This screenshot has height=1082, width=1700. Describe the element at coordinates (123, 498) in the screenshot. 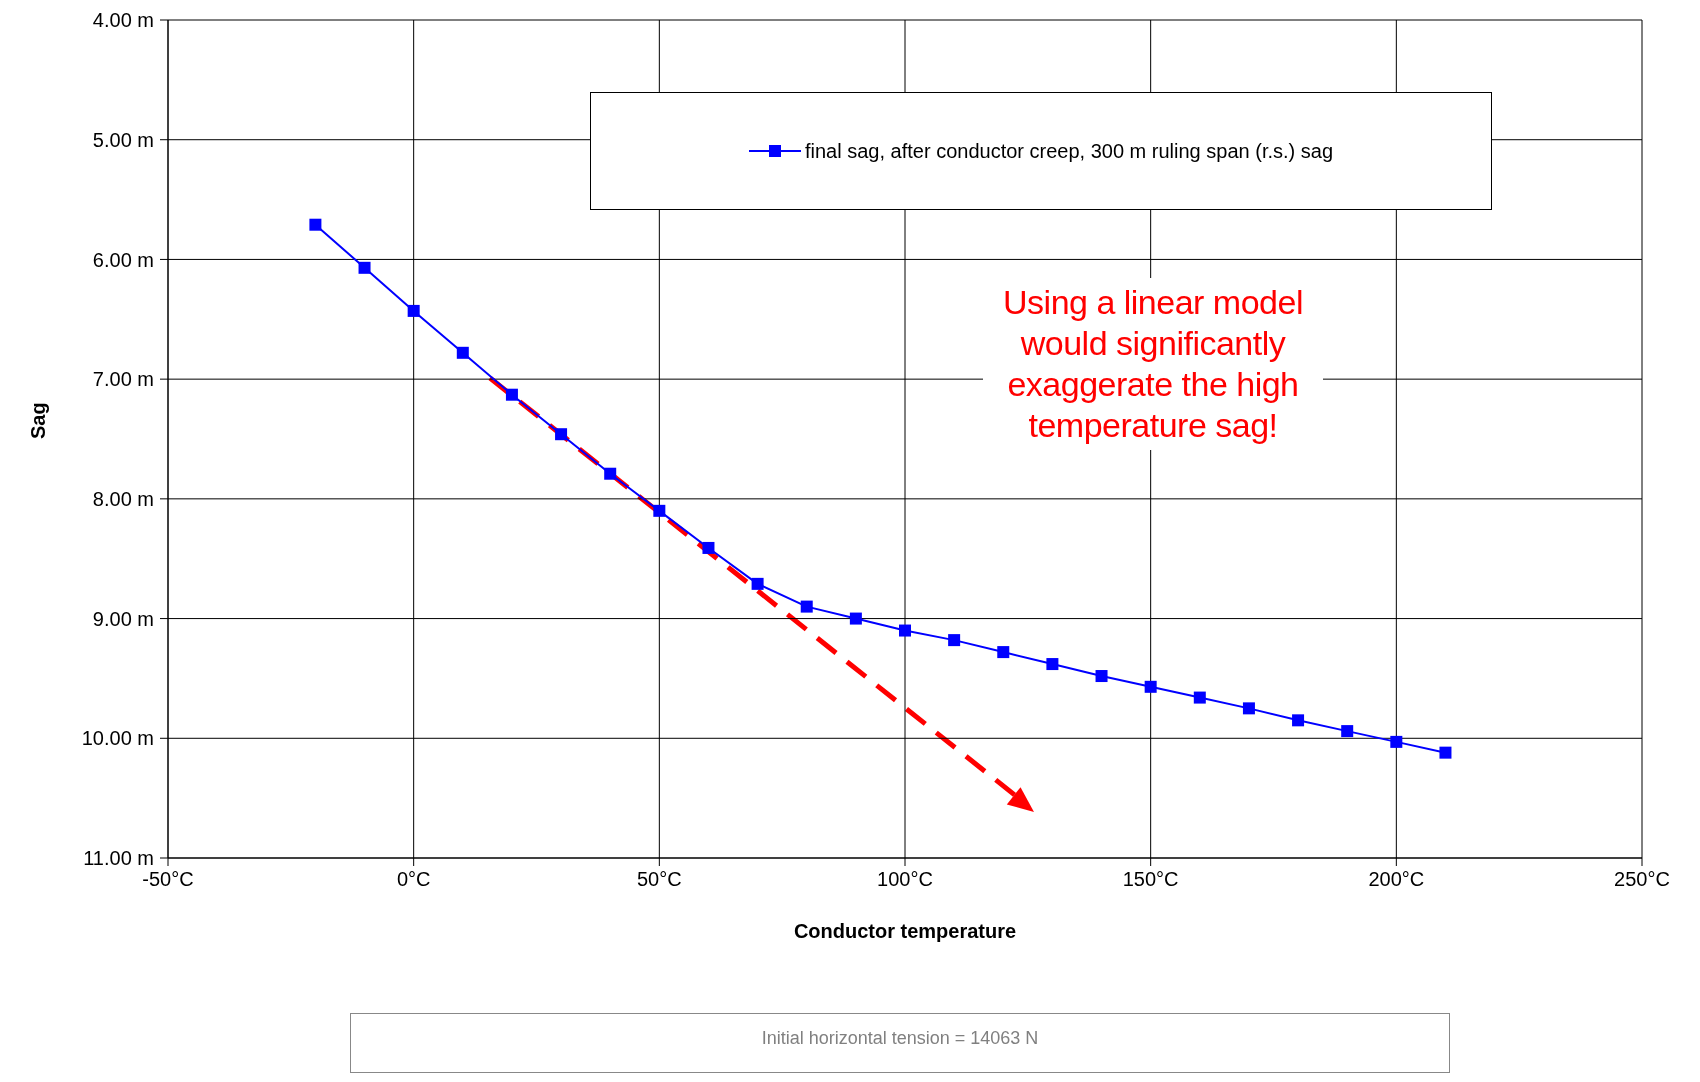

I see `y-tick-label: 8.00 m` at that location.